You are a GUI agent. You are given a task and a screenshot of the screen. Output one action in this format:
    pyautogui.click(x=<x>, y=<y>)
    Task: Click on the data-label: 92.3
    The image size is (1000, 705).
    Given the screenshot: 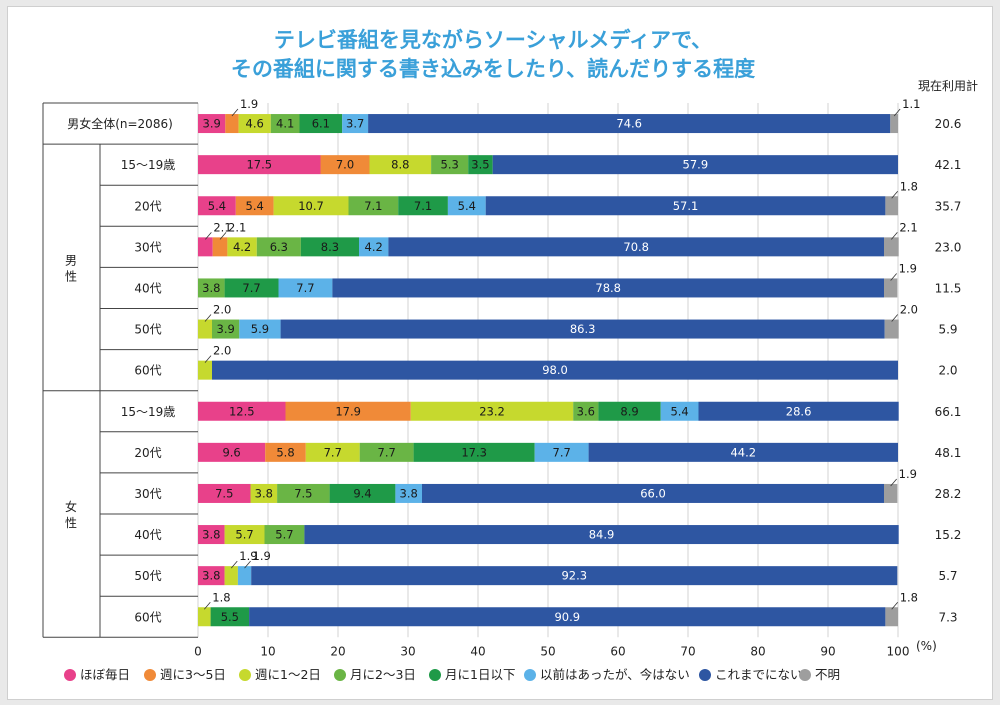 What is the action you would take?
    pyautogui.click(x=574, y=576)
    